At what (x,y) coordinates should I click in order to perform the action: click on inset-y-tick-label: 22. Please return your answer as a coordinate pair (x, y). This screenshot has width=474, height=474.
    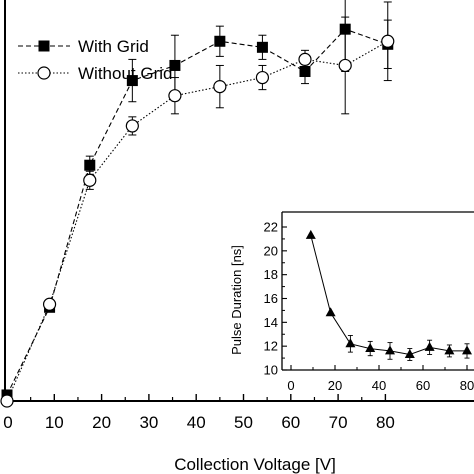
    Looking at the image, I should click on (271, 227).